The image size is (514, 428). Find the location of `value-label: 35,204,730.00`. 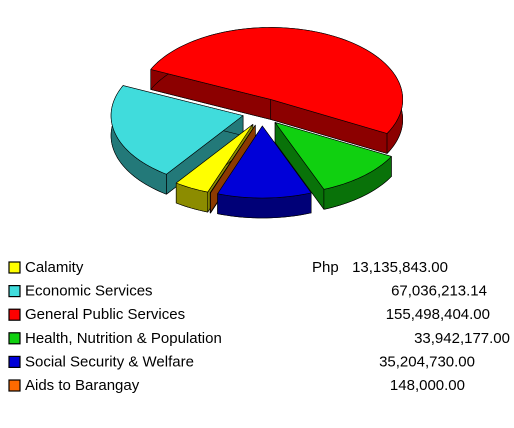

value-label: 35,204,730.00 is located at coordinates (427, 361).